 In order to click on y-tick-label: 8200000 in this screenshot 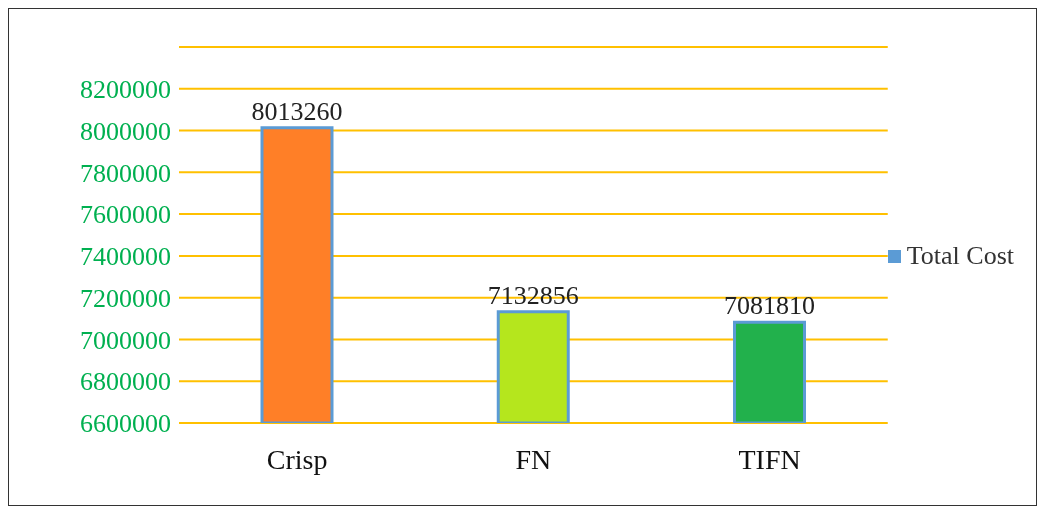, I will do `click(125, 90)`.